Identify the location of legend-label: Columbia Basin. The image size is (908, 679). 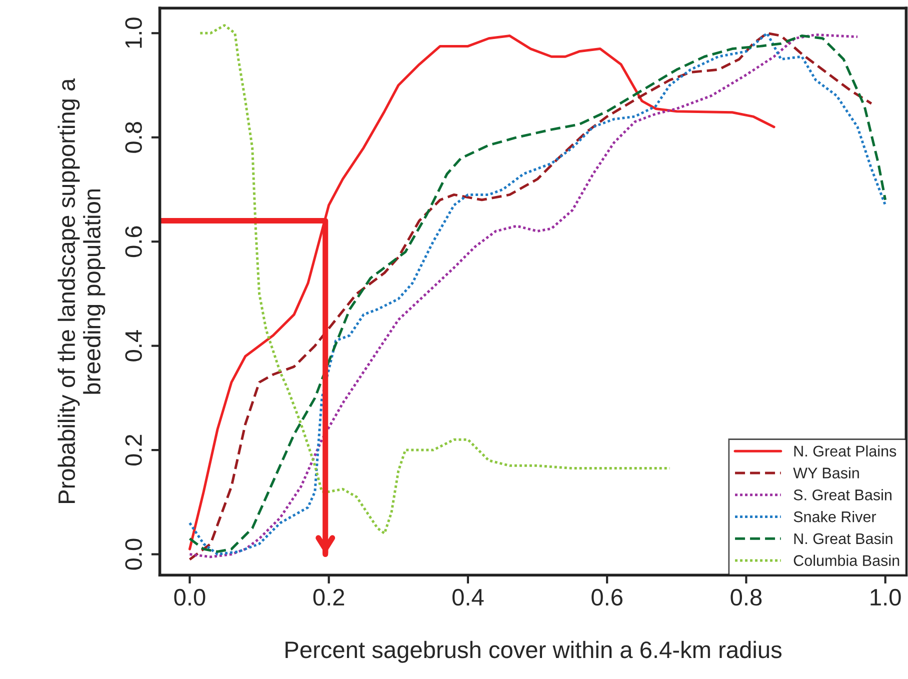
(847, 560).